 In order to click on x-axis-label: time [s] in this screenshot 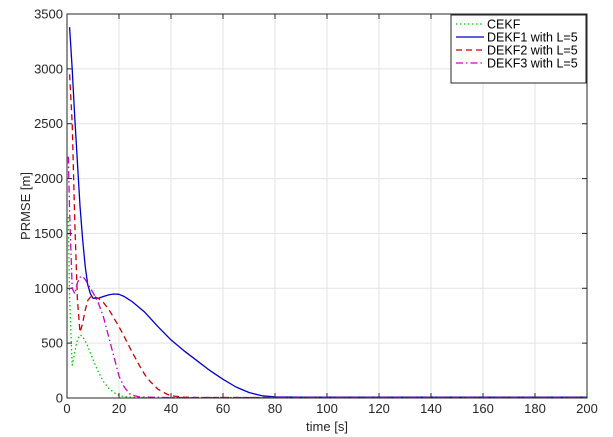, I will do `click(327, 426)`.